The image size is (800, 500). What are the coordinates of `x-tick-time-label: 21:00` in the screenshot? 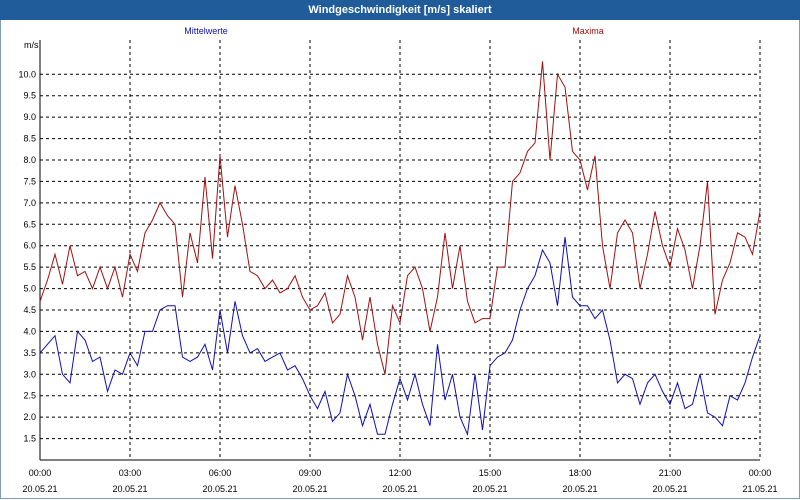 It's located at (670, 473).